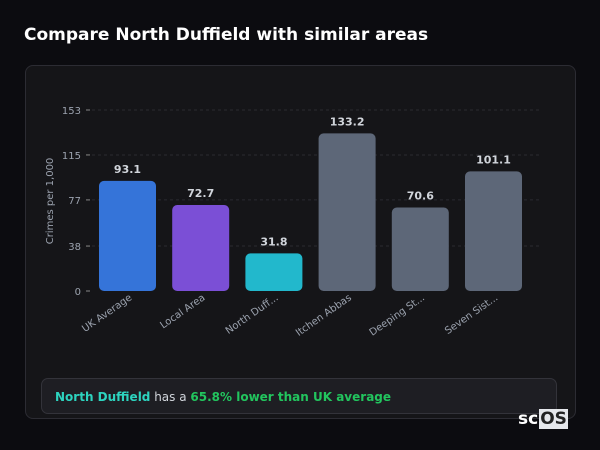  I want to click on x-tick-label: Itchen Abbas, so click(324, 315).